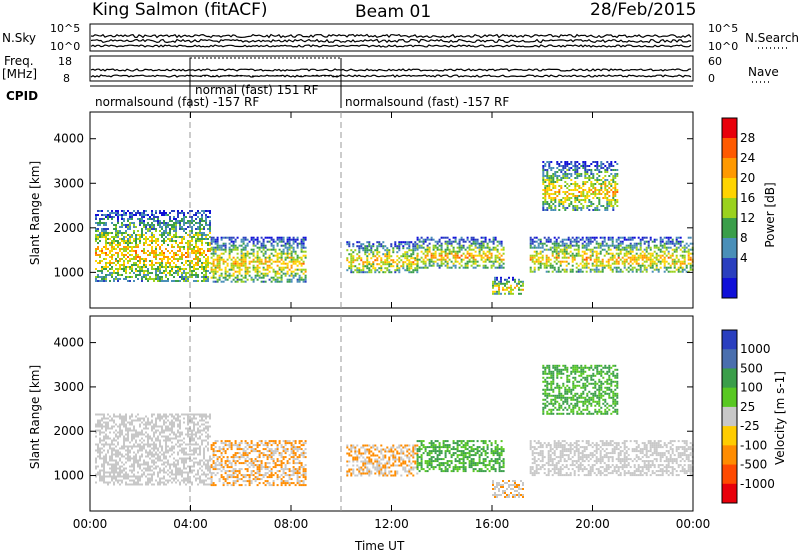 The height and width of the screenshot is (554, 800). What do you see at coordinates (68, 139) in the screenshot?
I see `power-ytick-label-4000: 4000` at bounding box center [68, 139].